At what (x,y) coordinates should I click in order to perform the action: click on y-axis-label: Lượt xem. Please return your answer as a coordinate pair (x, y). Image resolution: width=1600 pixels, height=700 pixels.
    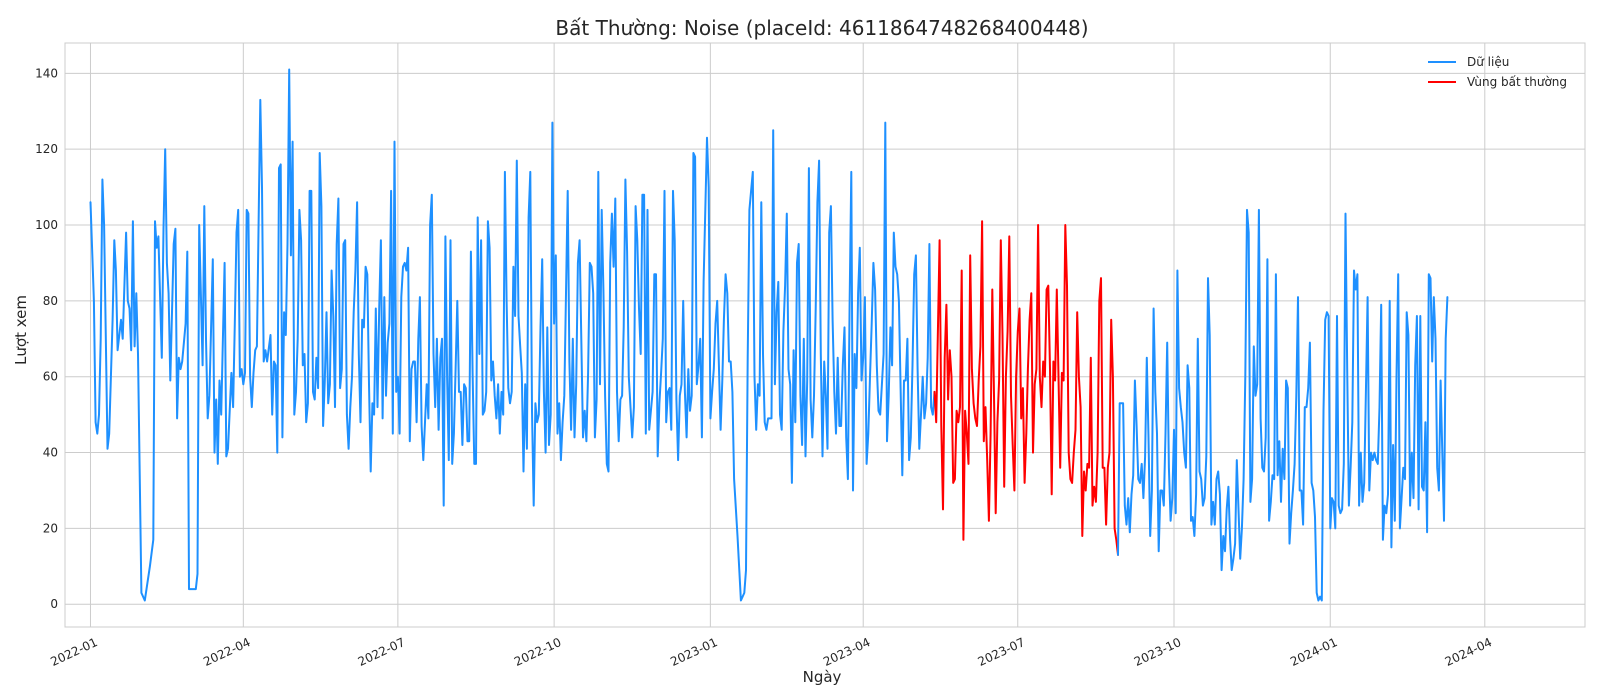
    Looking at the image, I should click on (21, 330).